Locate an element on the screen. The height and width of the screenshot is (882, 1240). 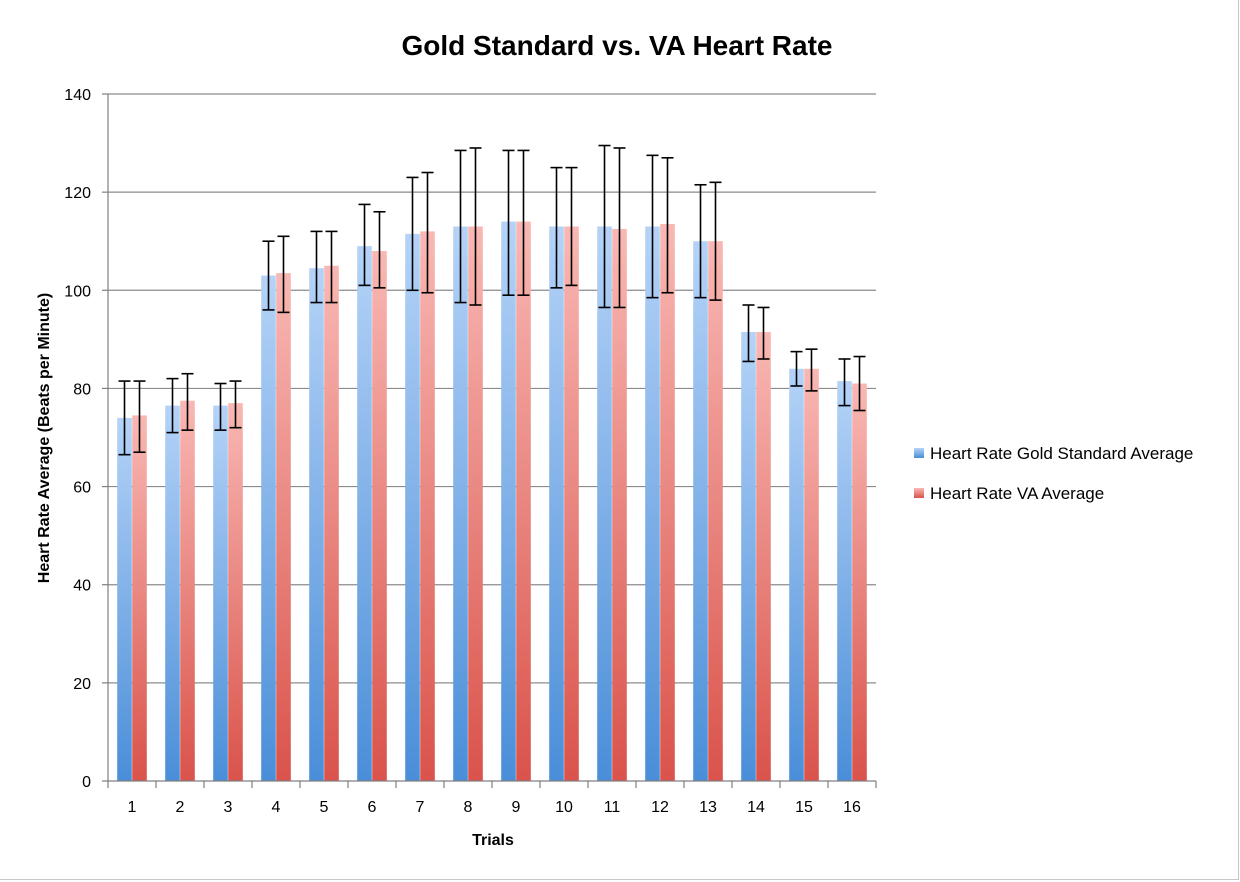
legend-label: Heart Rate VA Average is located at coordinates (1017, 493).